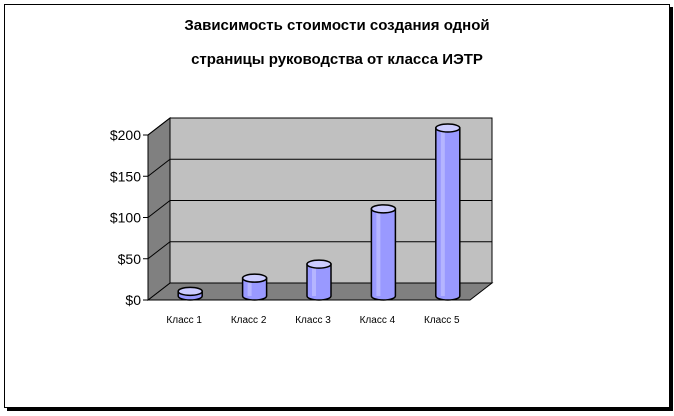 The height and width of the screenshot is (416, 674). I want to click on chart-title-line-1: Зависимость стоимости создания одной, so click(337, 25).